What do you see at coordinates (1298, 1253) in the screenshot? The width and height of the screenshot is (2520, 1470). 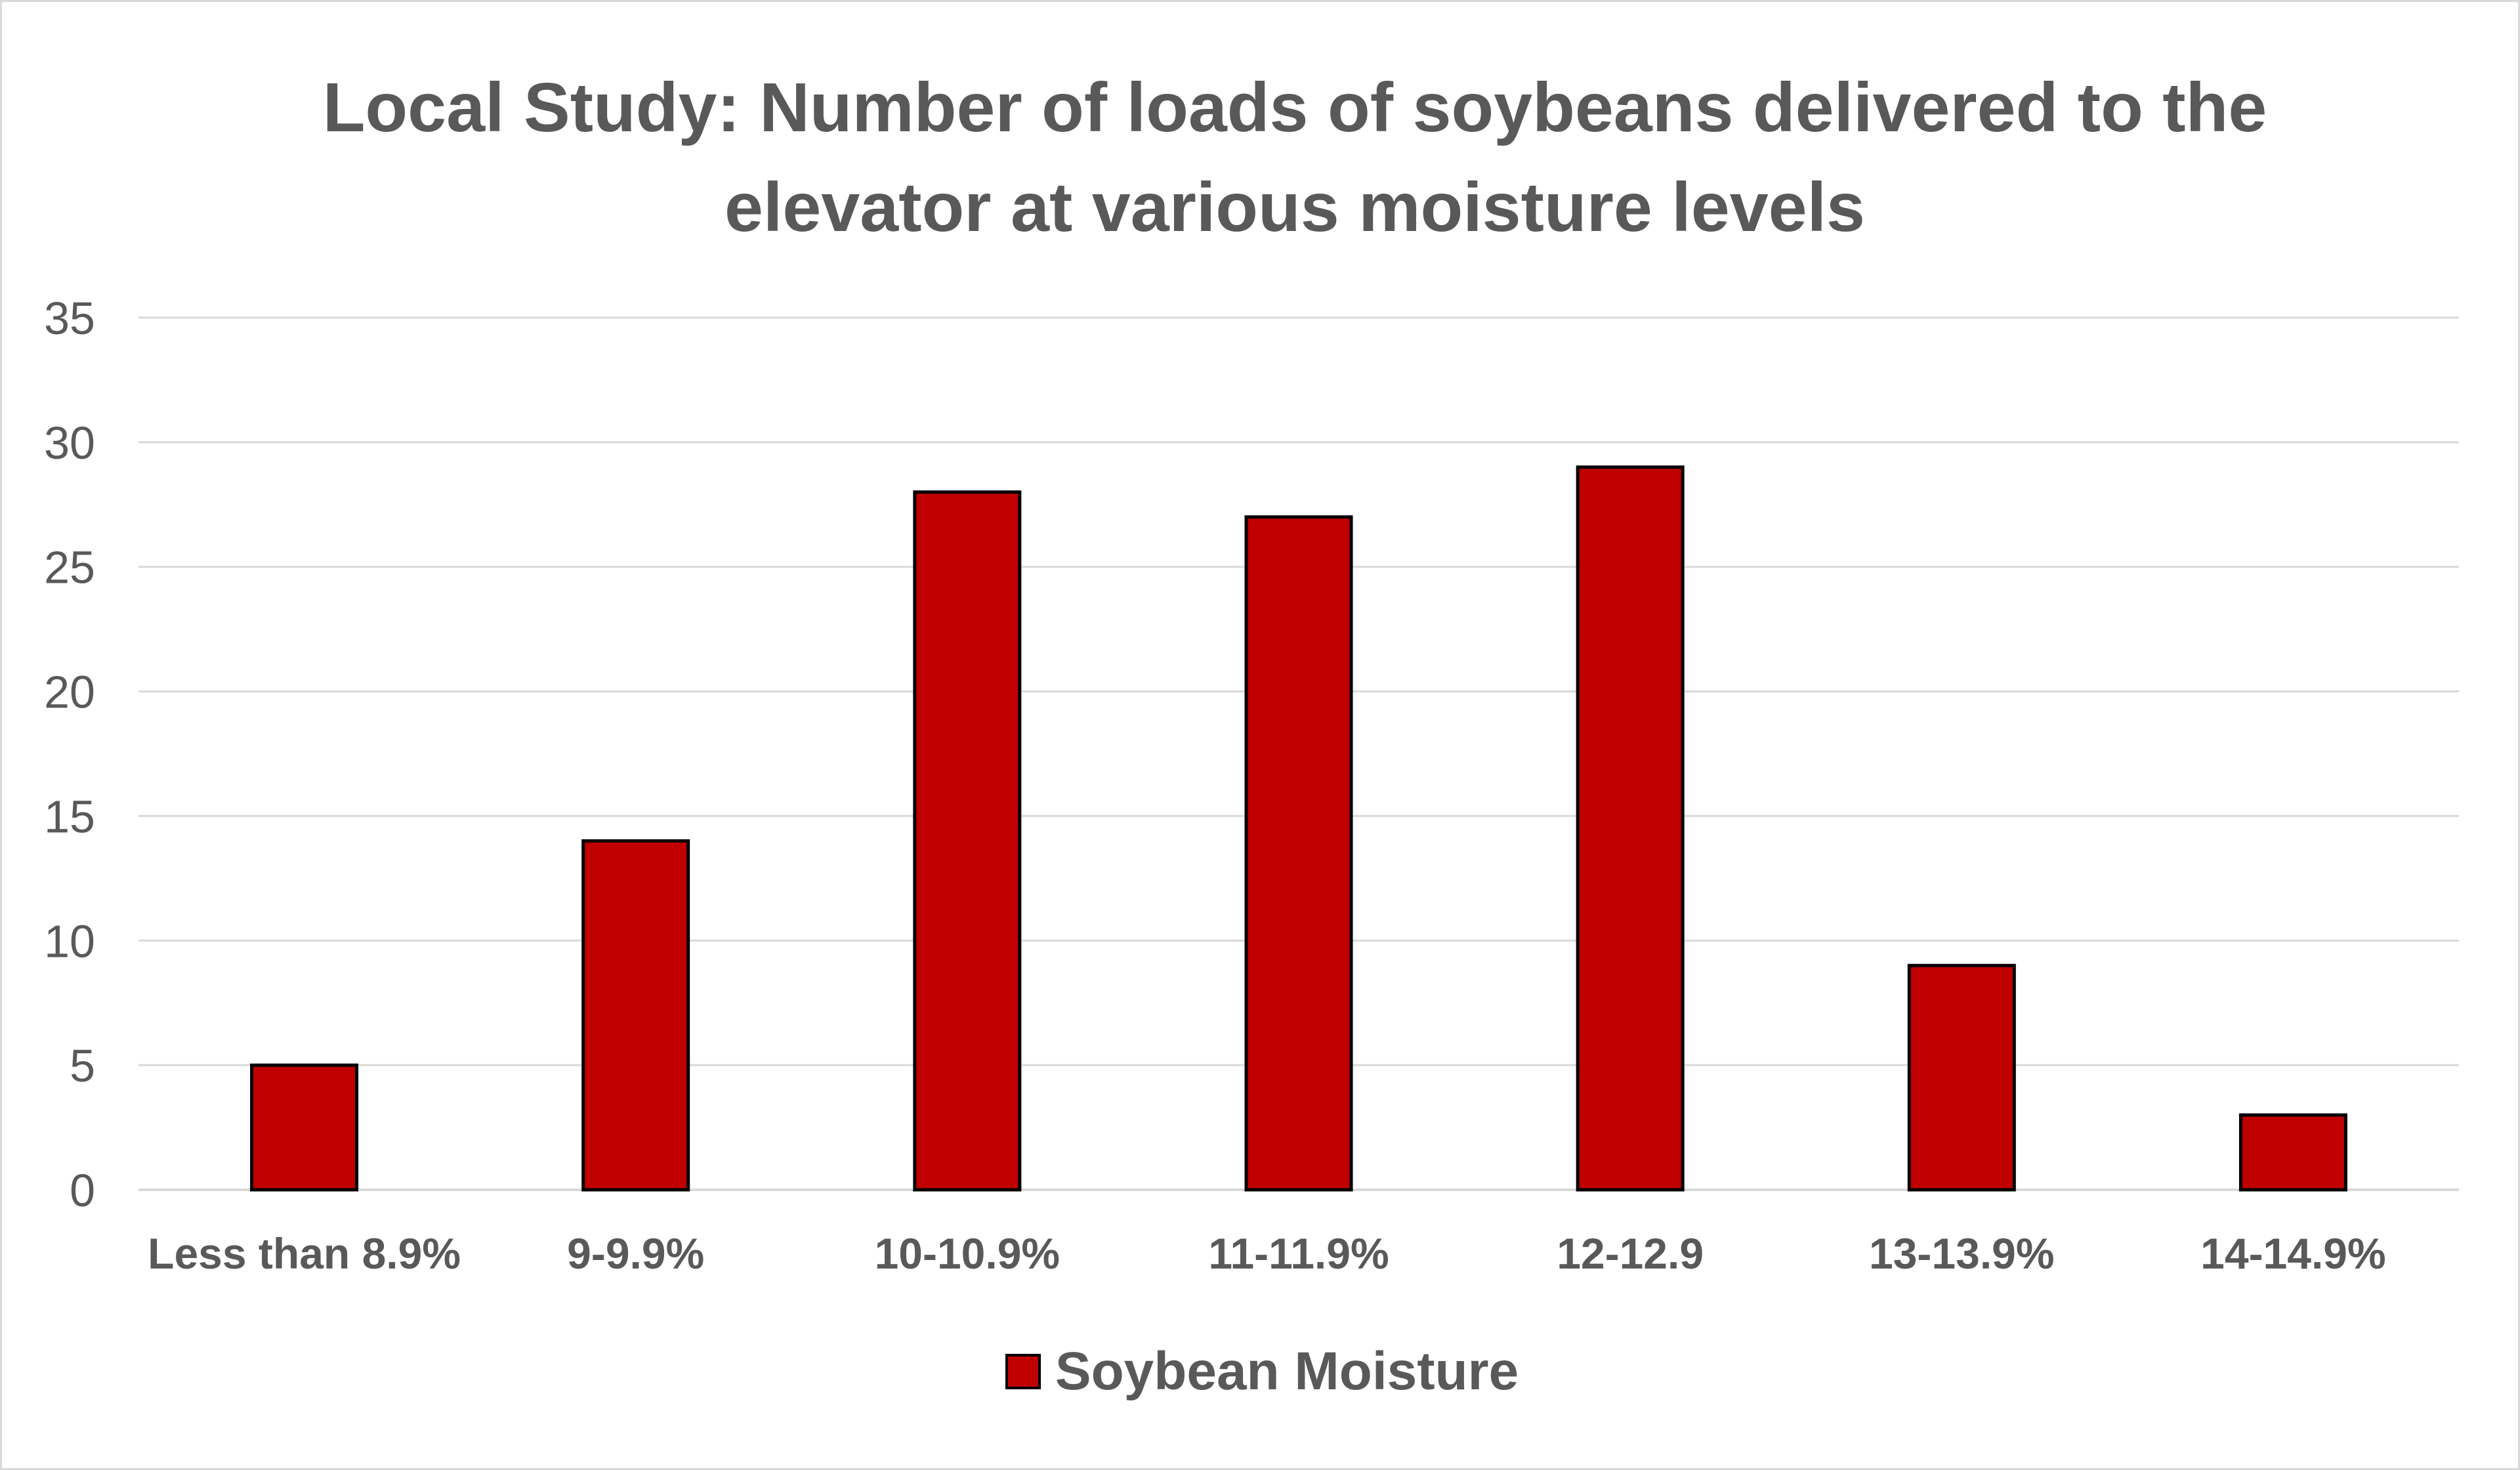 I see `x-tick-label: 11-11.9%` at bounding box center [1298, 1253].